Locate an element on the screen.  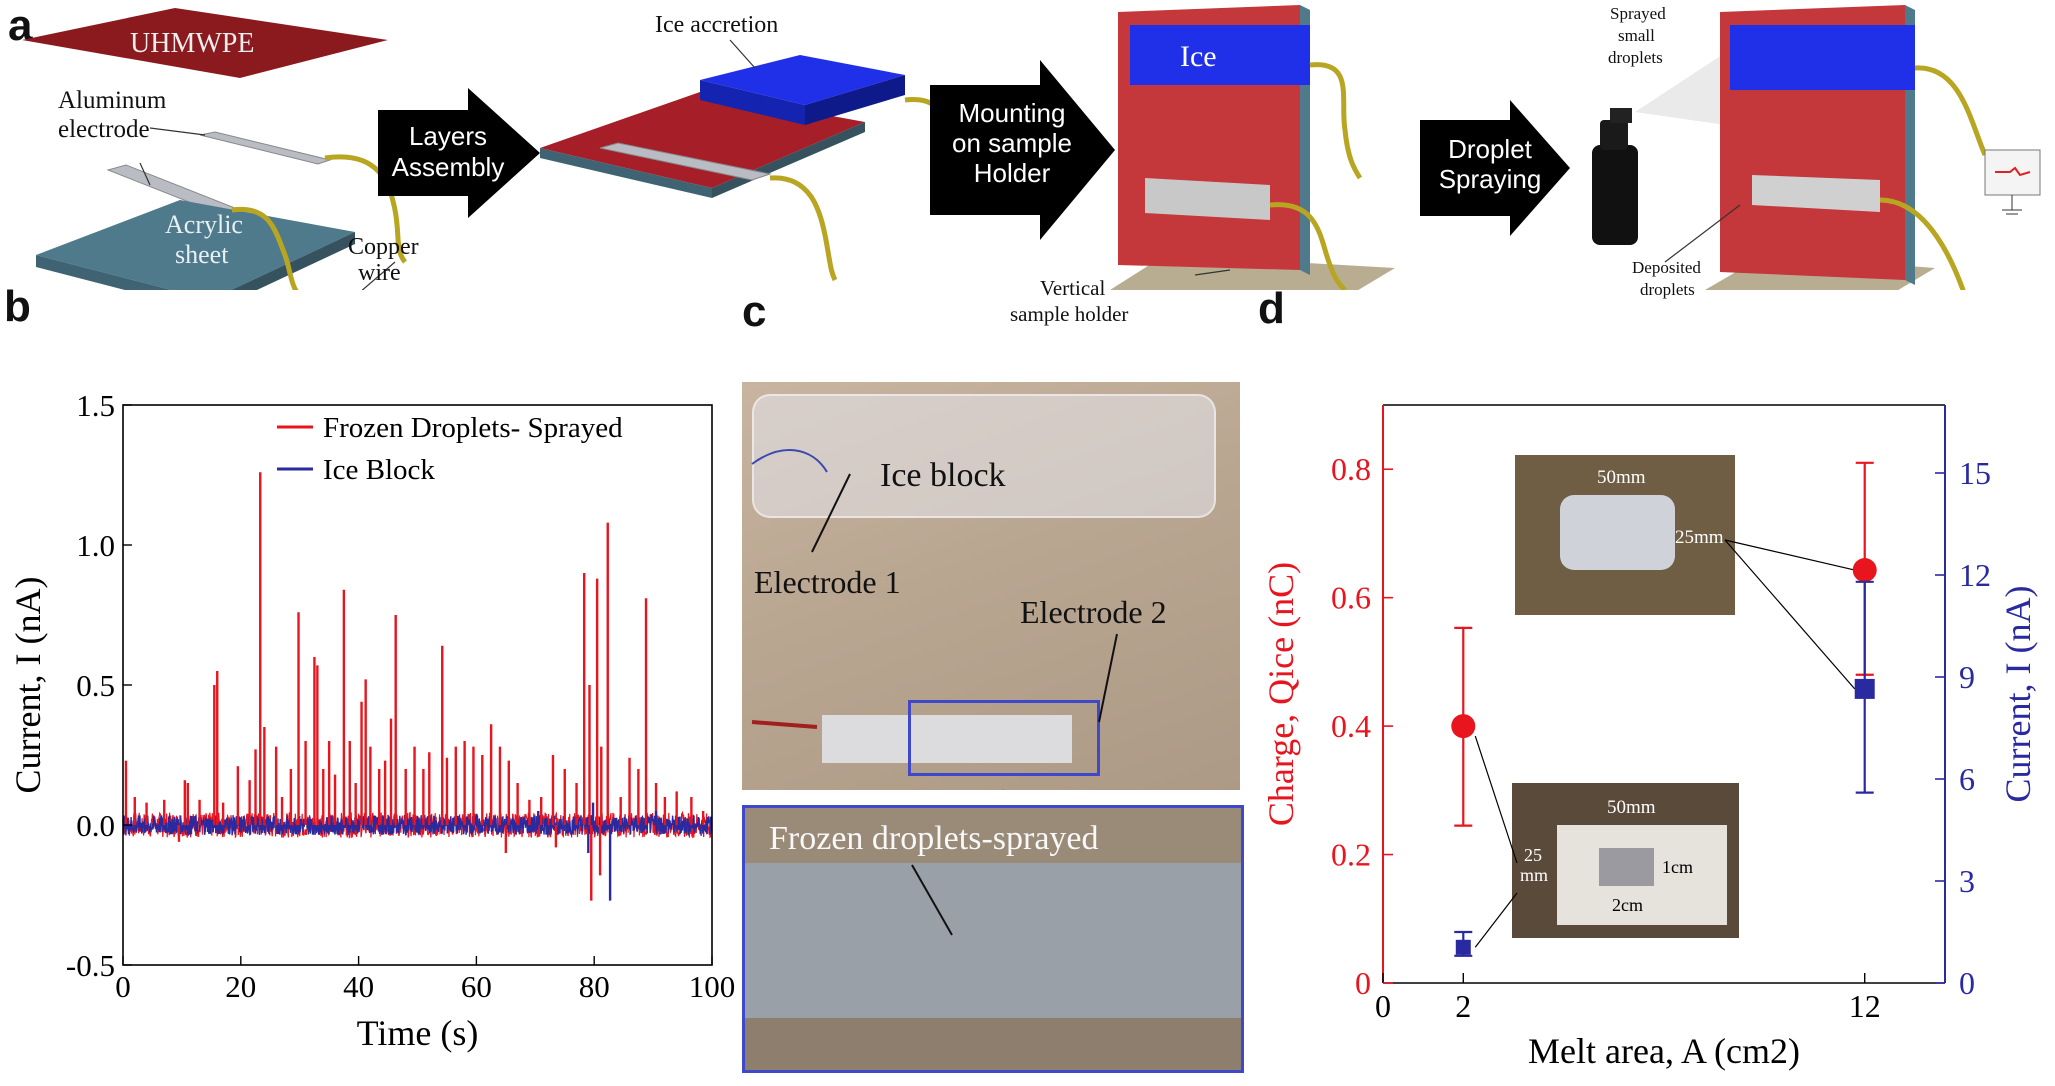
arrow-mounting is located at coordinates (1022, 150).